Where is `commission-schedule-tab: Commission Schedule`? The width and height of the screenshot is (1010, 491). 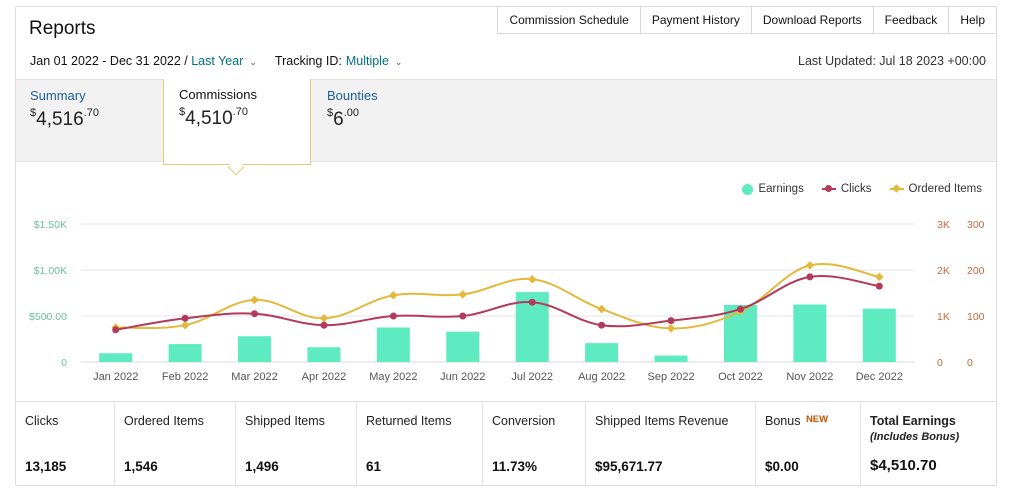
commission-schedule-tab: Commission Schedule is located at coordinates (569, 20).